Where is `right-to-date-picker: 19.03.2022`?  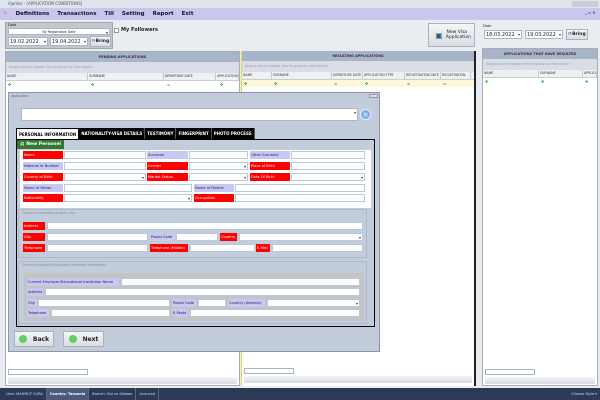 right-to-date-picker: 19.03.2022 is located at coordinates (544, 34).